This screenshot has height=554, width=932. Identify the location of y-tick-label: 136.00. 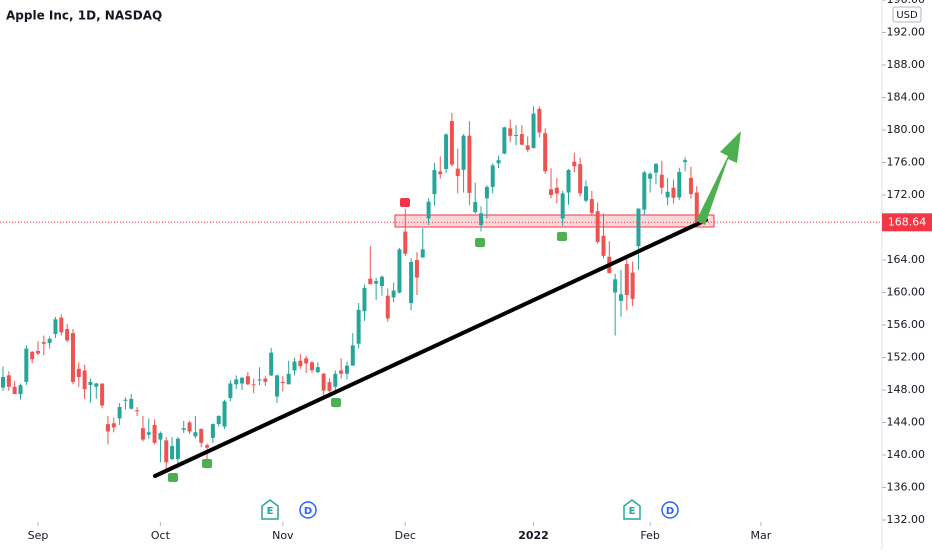
(906, 487).